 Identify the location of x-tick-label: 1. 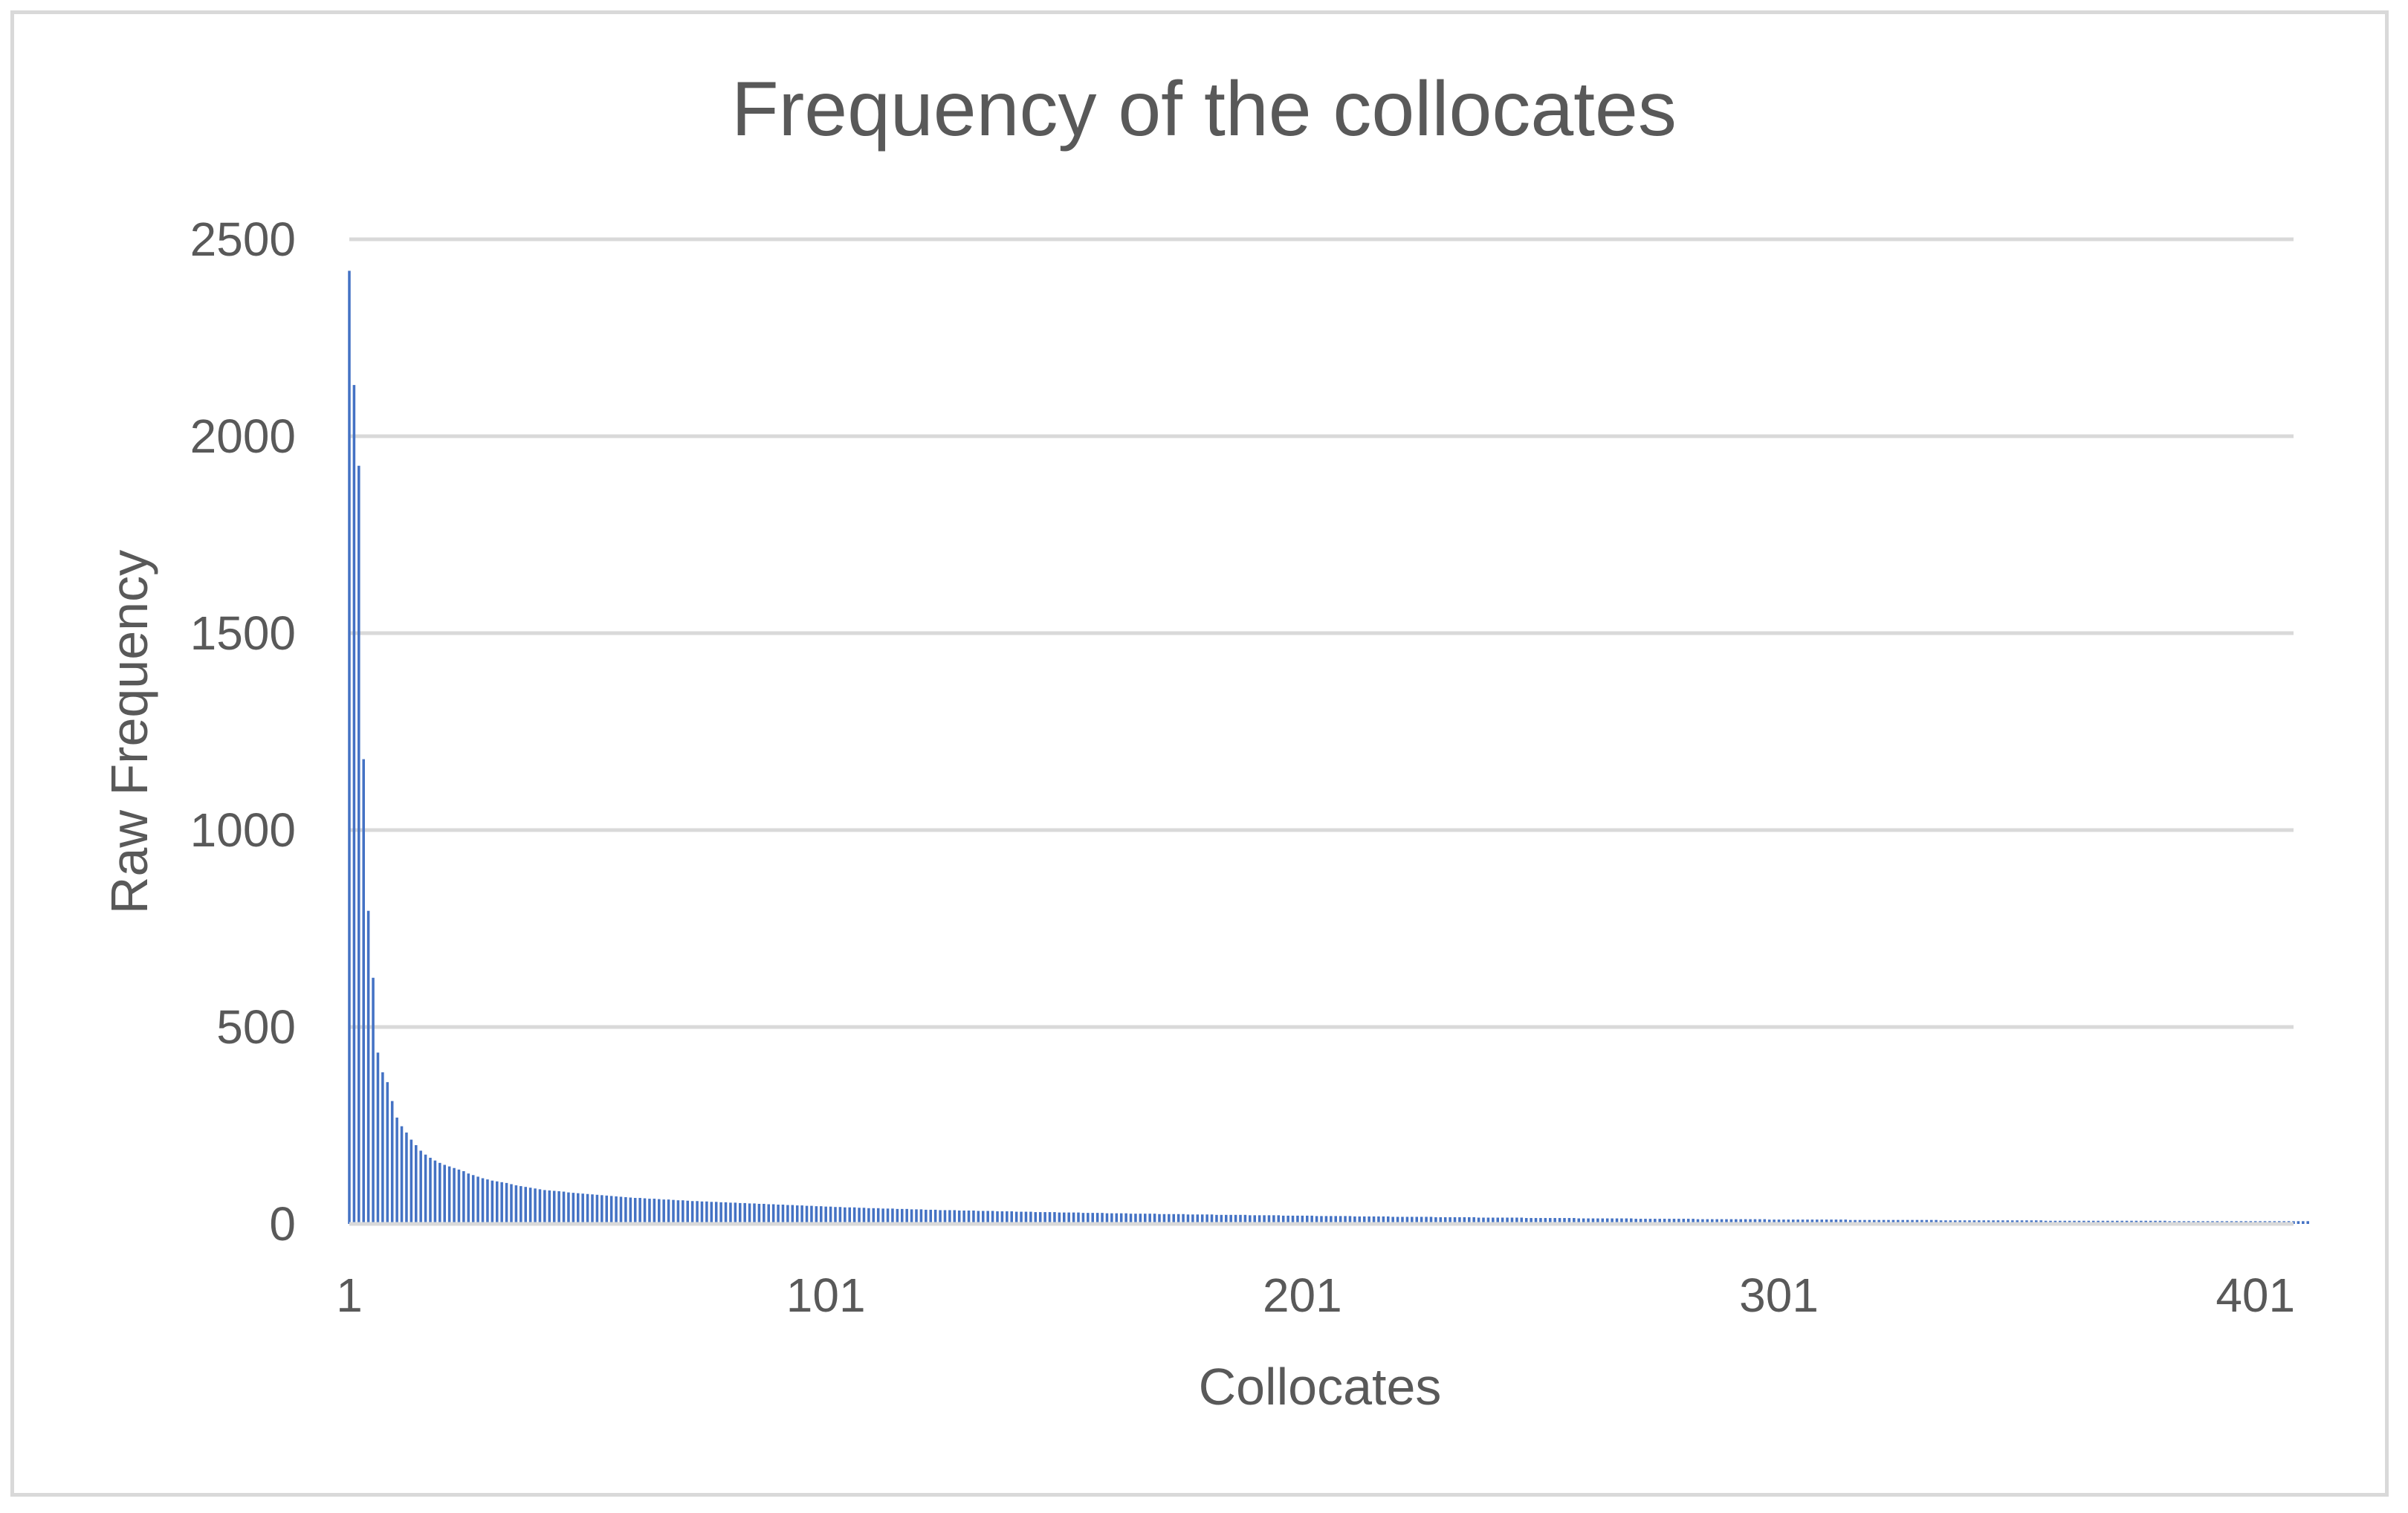
(349, 1295).